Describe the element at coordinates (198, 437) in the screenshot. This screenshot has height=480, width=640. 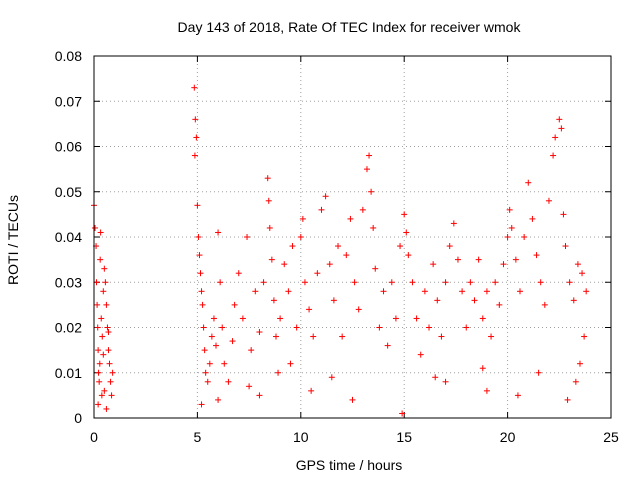
I see `x-tick-label: 5` at that location.